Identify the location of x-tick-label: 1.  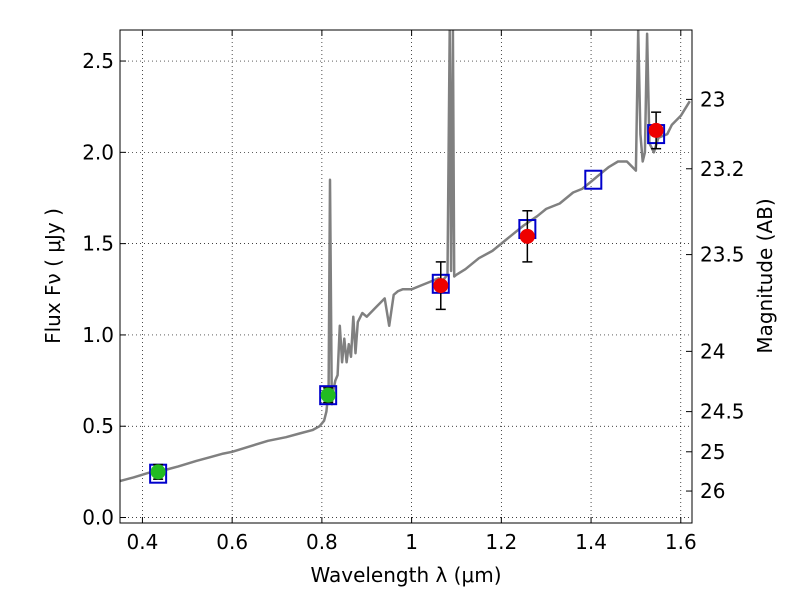
(411, 542).